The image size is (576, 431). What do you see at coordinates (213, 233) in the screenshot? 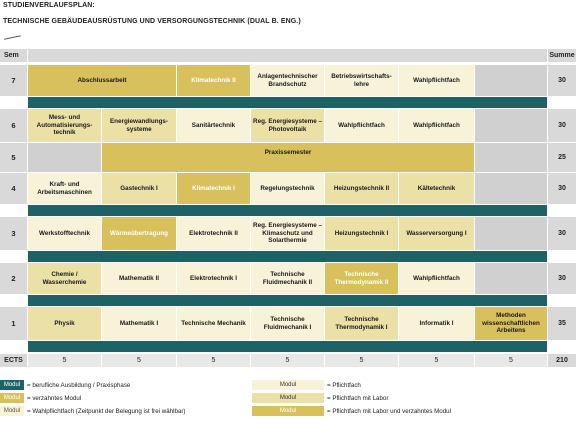
I see `module-cell: Elektrotechnik II` at bounding box center [213, 233].